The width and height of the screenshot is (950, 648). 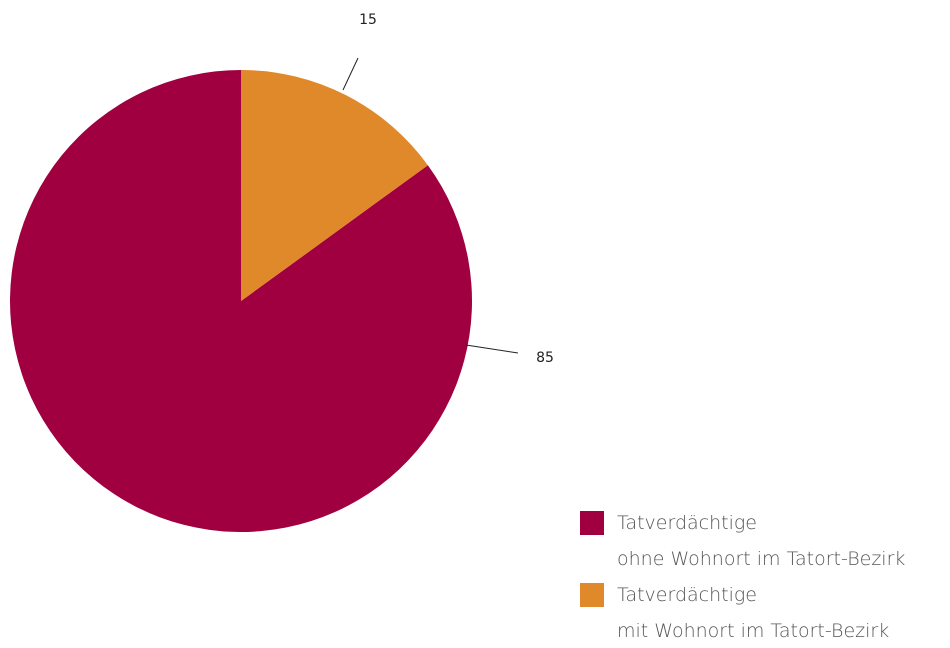 What do you see at coordinates (368, 20) in the screenshot?
I see `data-label: 15` at bounding box center [368, 20].